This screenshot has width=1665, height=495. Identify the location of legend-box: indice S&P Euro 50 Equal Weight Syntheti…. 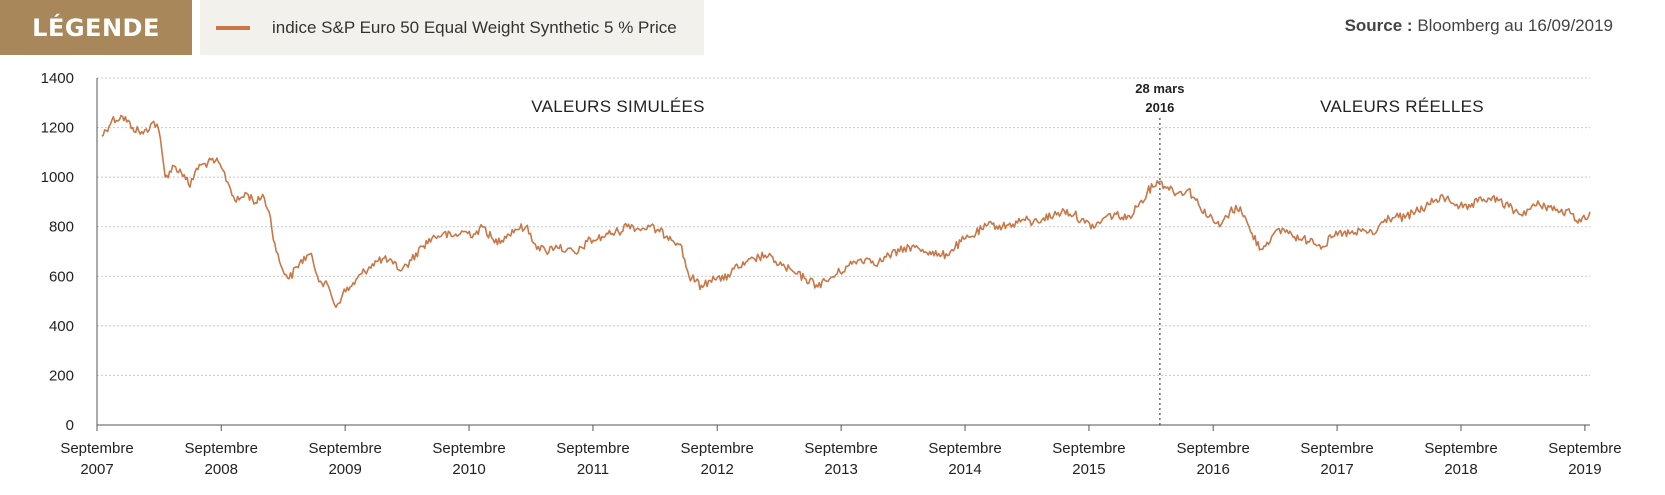
(452, 27).